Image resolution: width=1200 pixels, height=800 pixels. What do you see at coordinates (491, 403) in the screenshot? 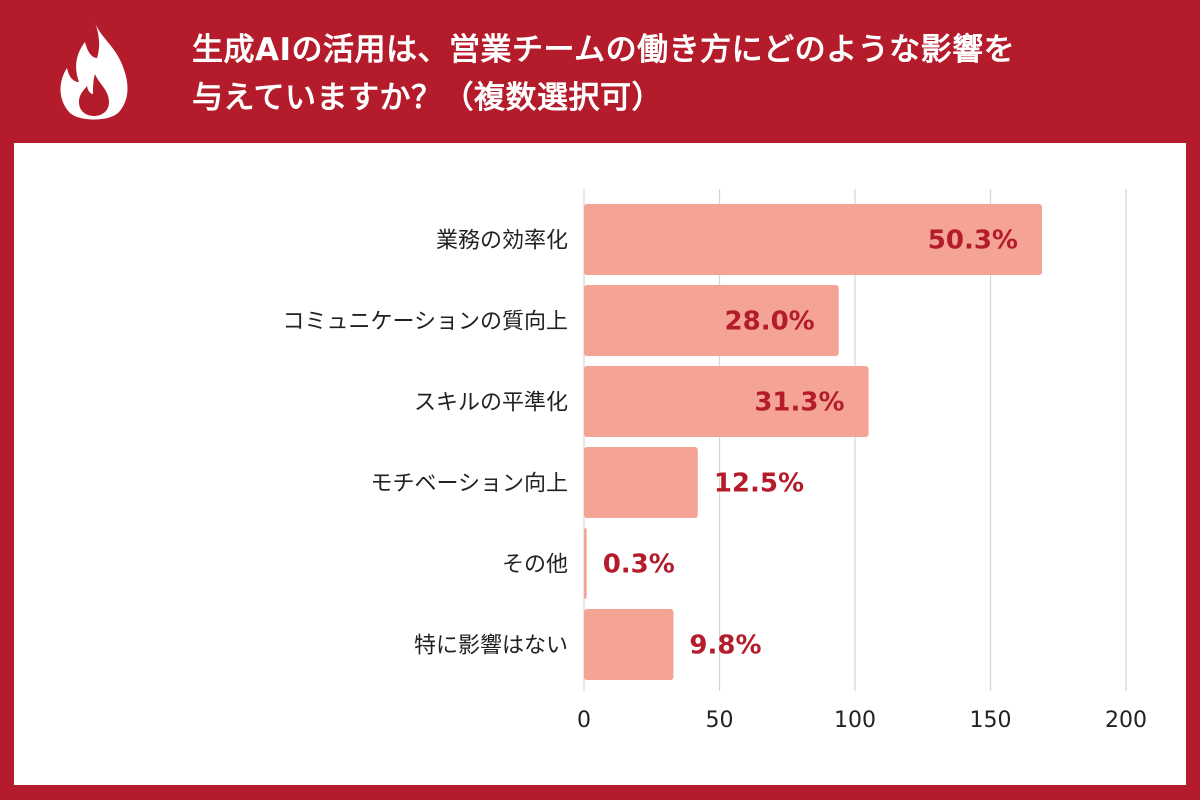
I see `category-label: スキルの平準化` at bounding box center [491, 403].